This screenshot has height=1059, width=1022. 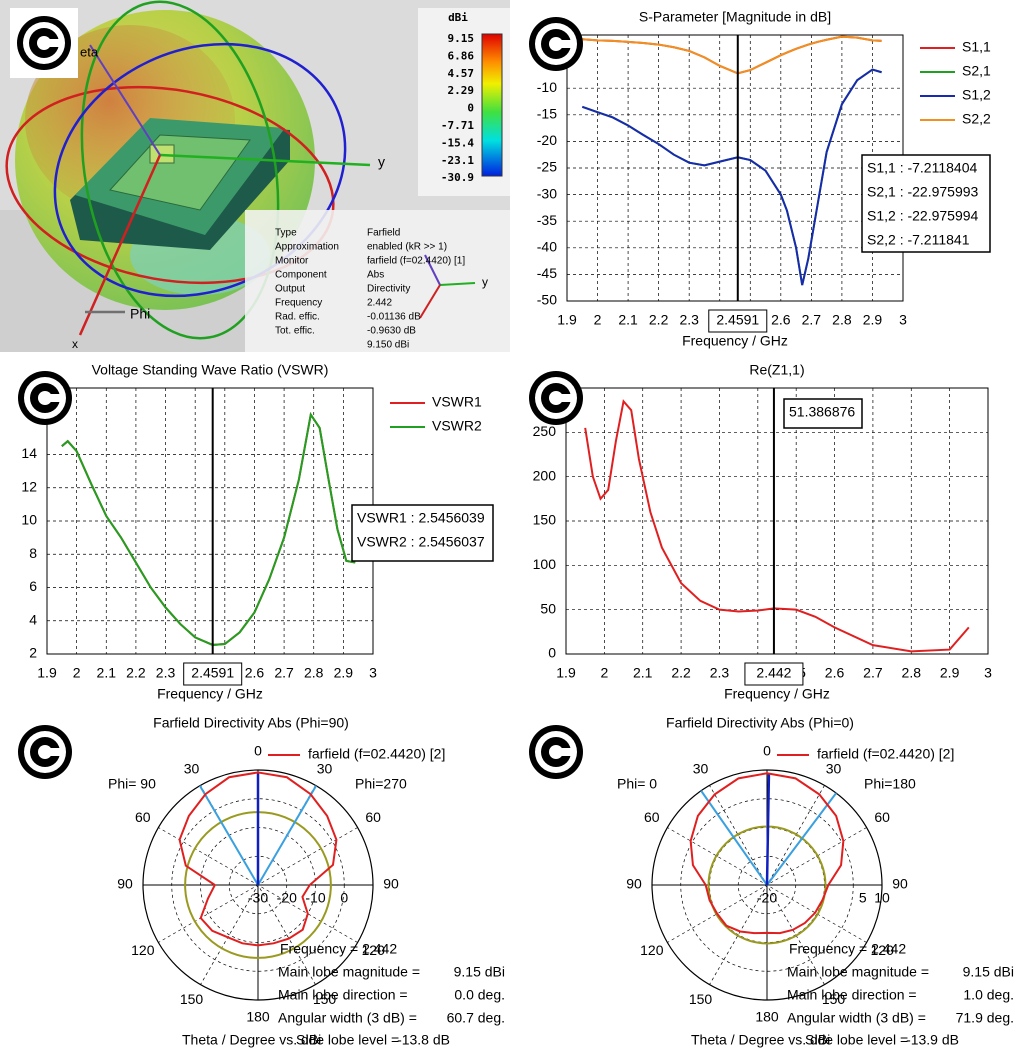 I want to click on series-group, so click(x=777, y=526).